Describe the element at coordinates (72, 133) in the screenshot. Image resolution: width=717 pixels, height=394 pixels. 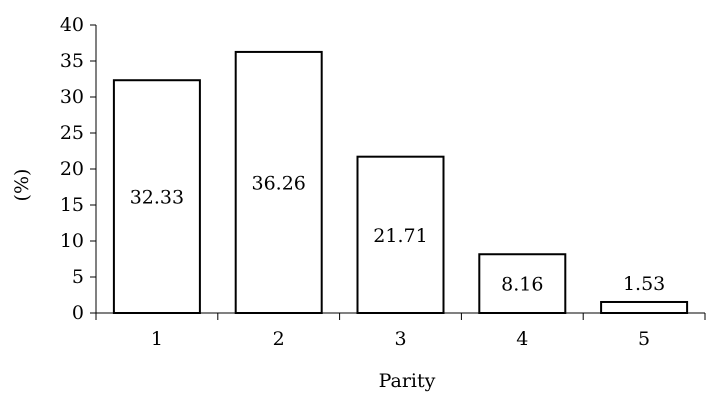
I see `y-tick-label: 25` at that location.